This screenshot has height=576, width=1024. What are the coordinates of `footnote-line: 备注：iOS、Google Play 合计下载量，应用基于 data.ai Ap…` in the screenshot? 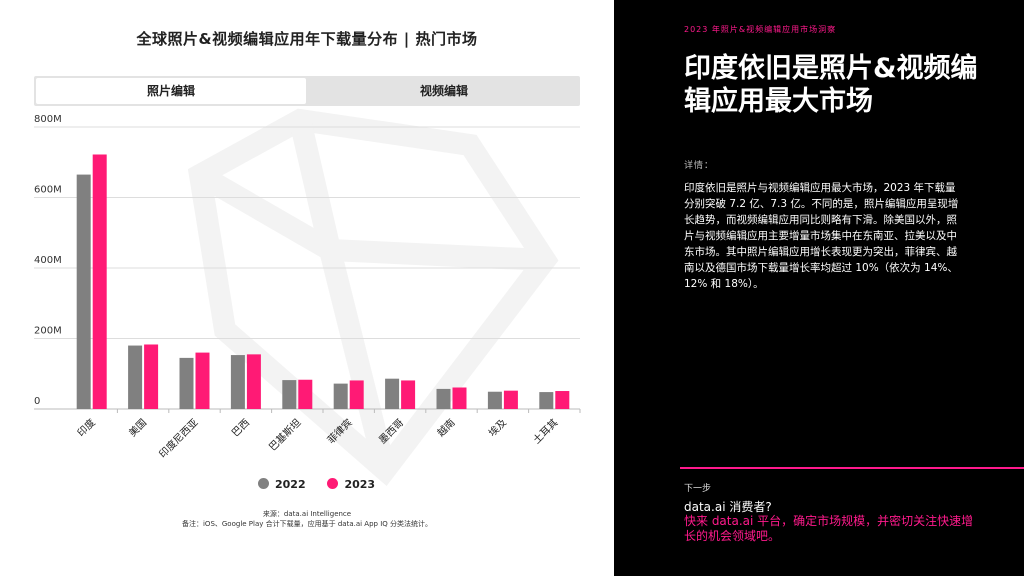 It's located at (306, 524).